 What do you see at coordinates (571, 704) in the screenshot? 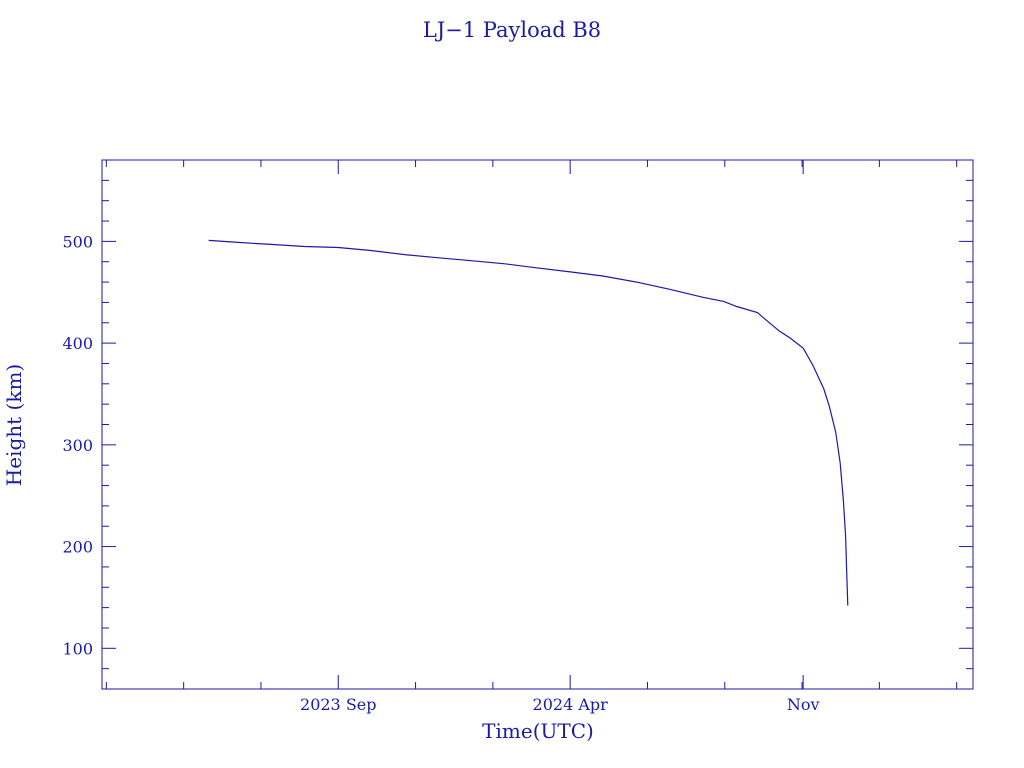
I see `x-tick-label: 2024 Apr` at bounding box center [571, 704].